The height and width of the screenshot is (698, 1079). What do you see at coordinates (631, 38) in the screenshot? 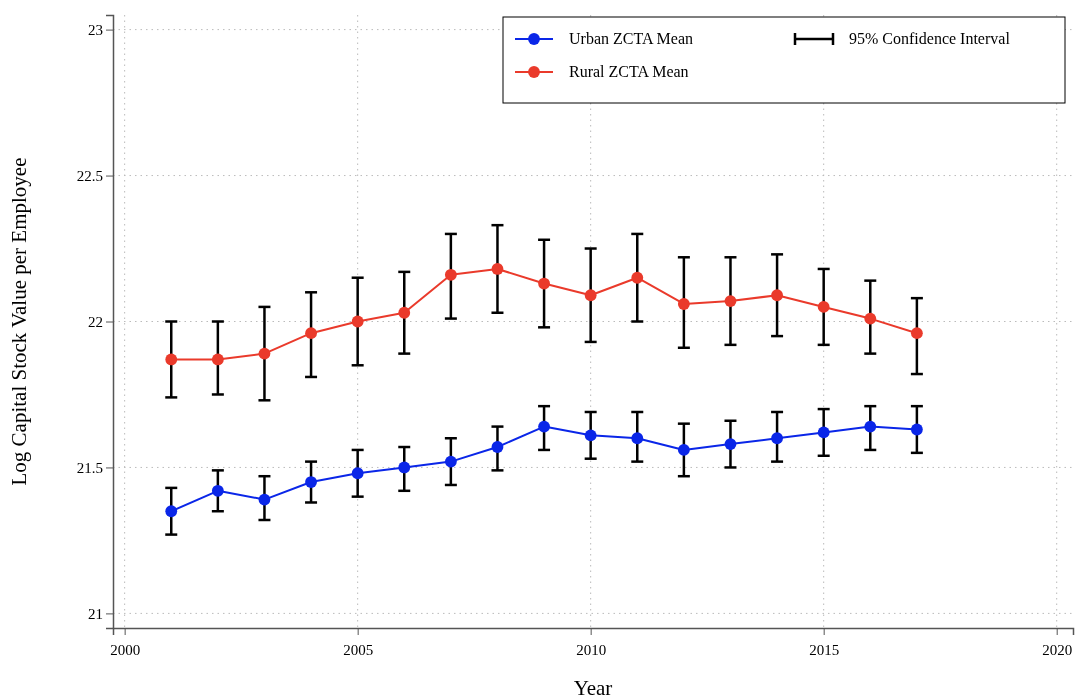
I see `legend-label: Urban ZCTA Mean` at bounding box center [631, 38].